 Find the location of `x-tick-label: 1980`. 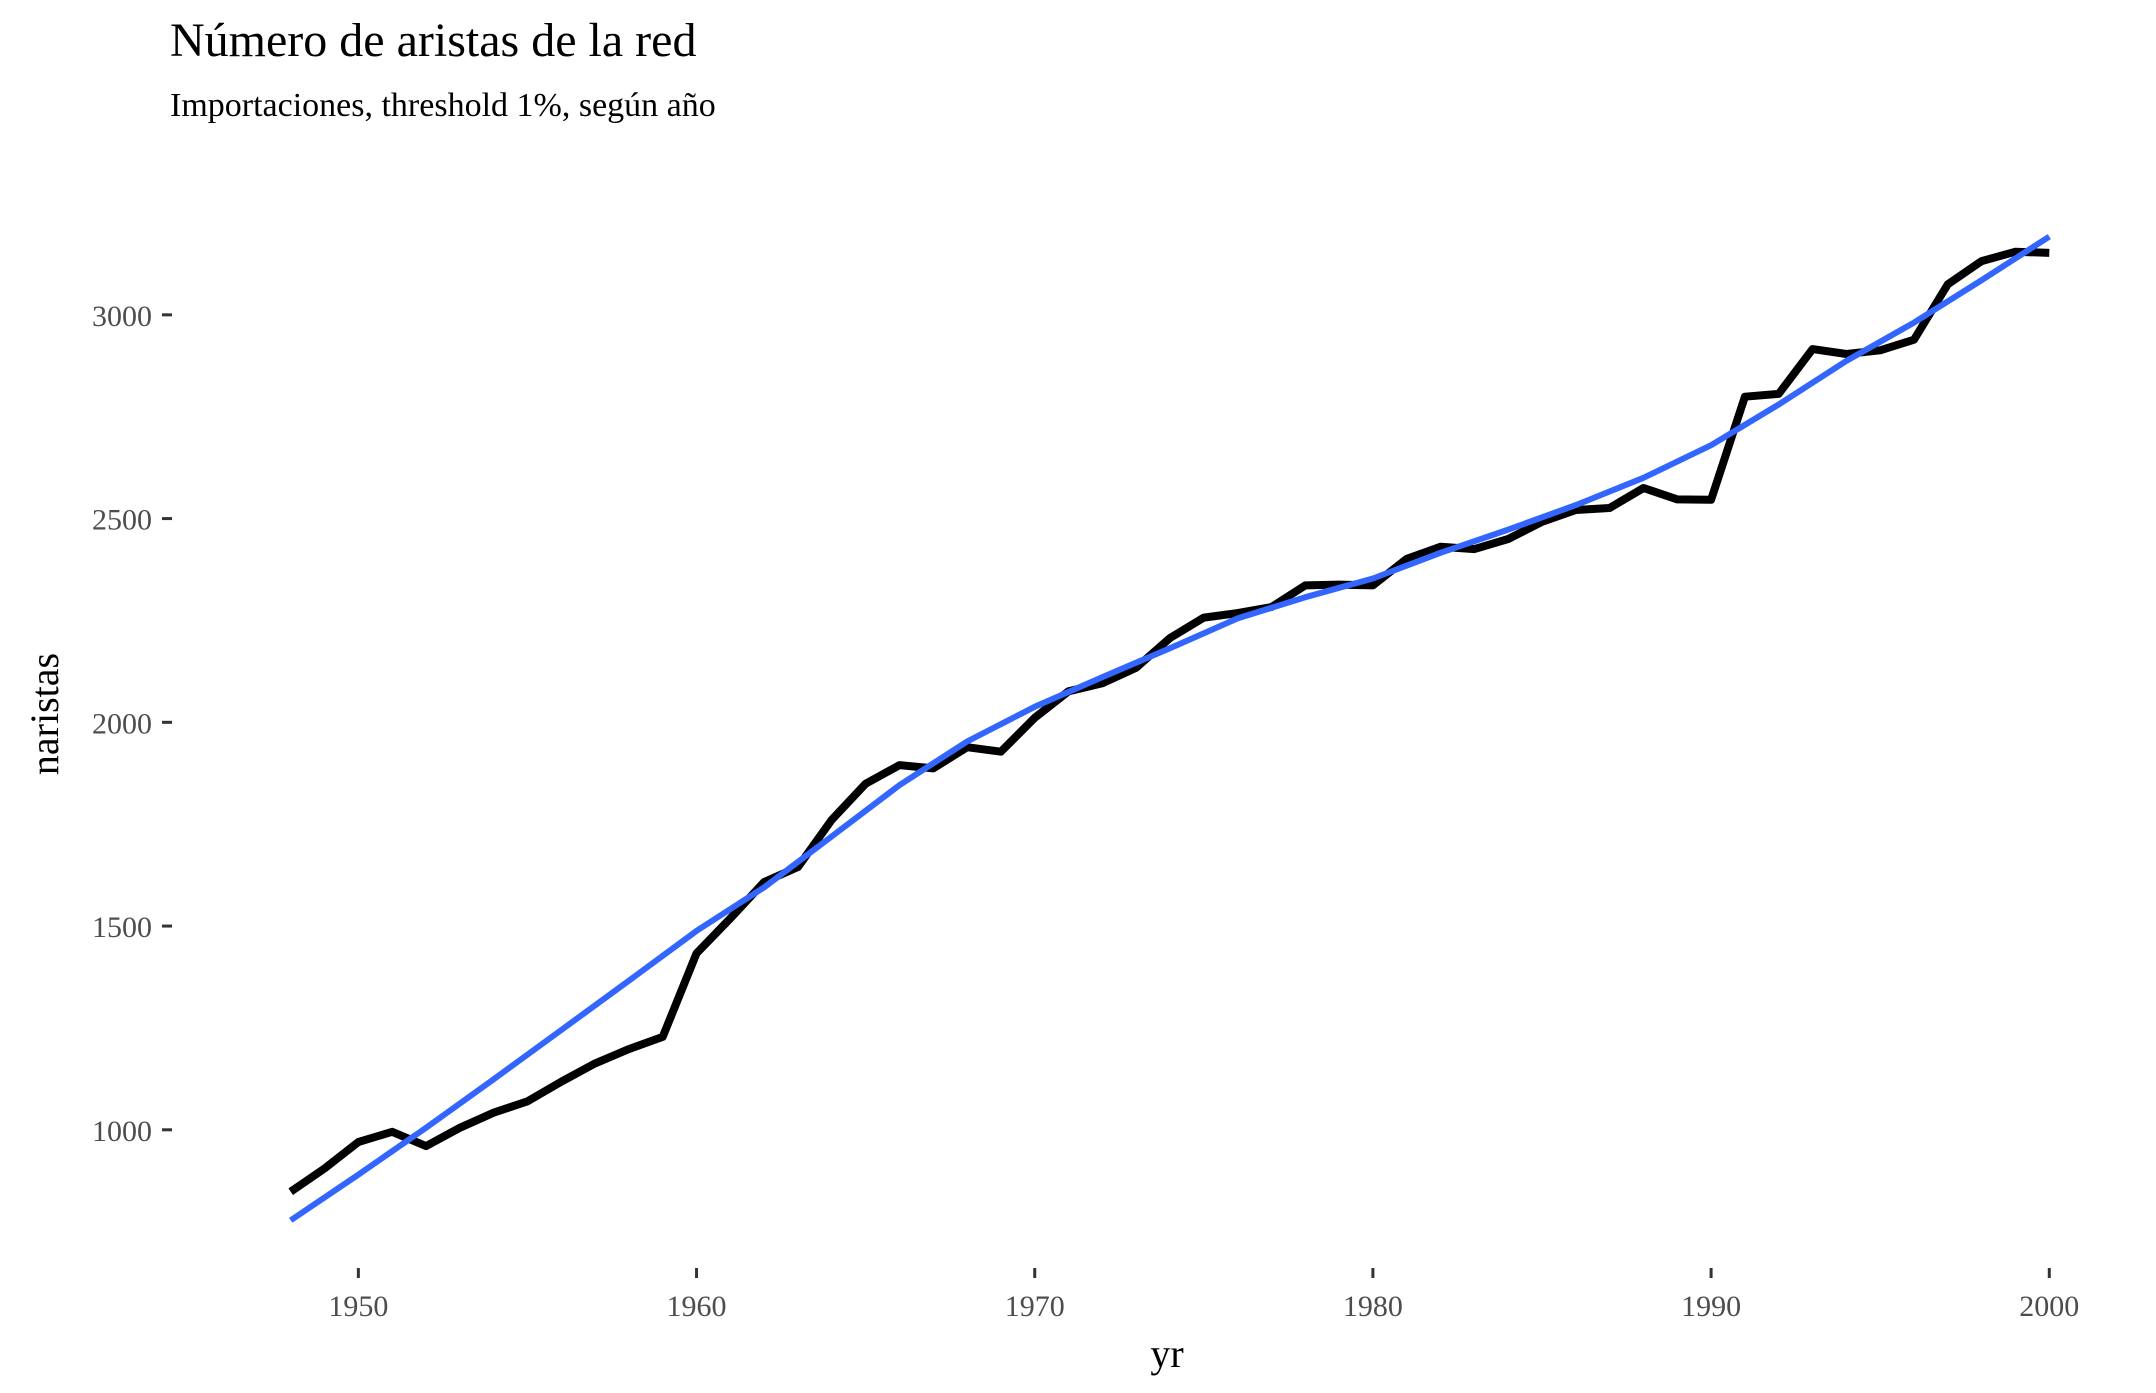

x-tick-label: 1980 is located at coordinates (1373, 1306).